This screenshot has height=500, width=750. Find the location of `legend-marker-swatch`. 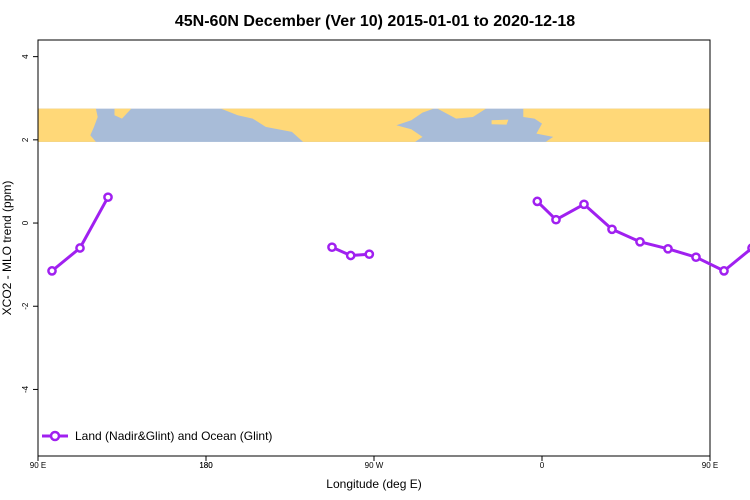

legend-marker-swatch is located at coordinates (55, 436).